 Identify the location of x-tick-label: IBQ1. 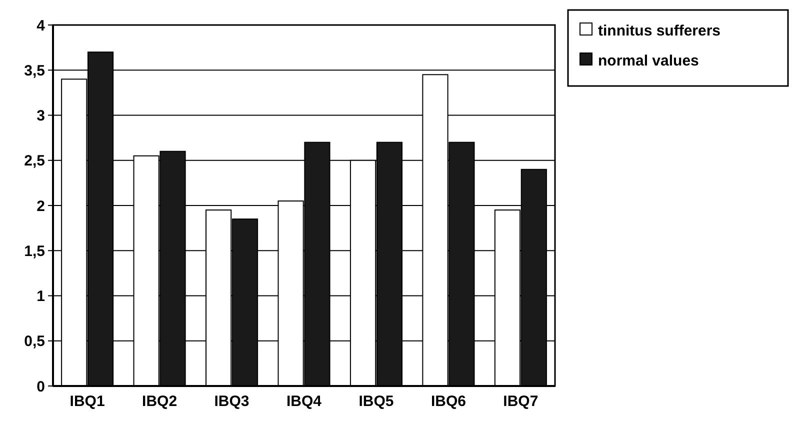
(87, 401).